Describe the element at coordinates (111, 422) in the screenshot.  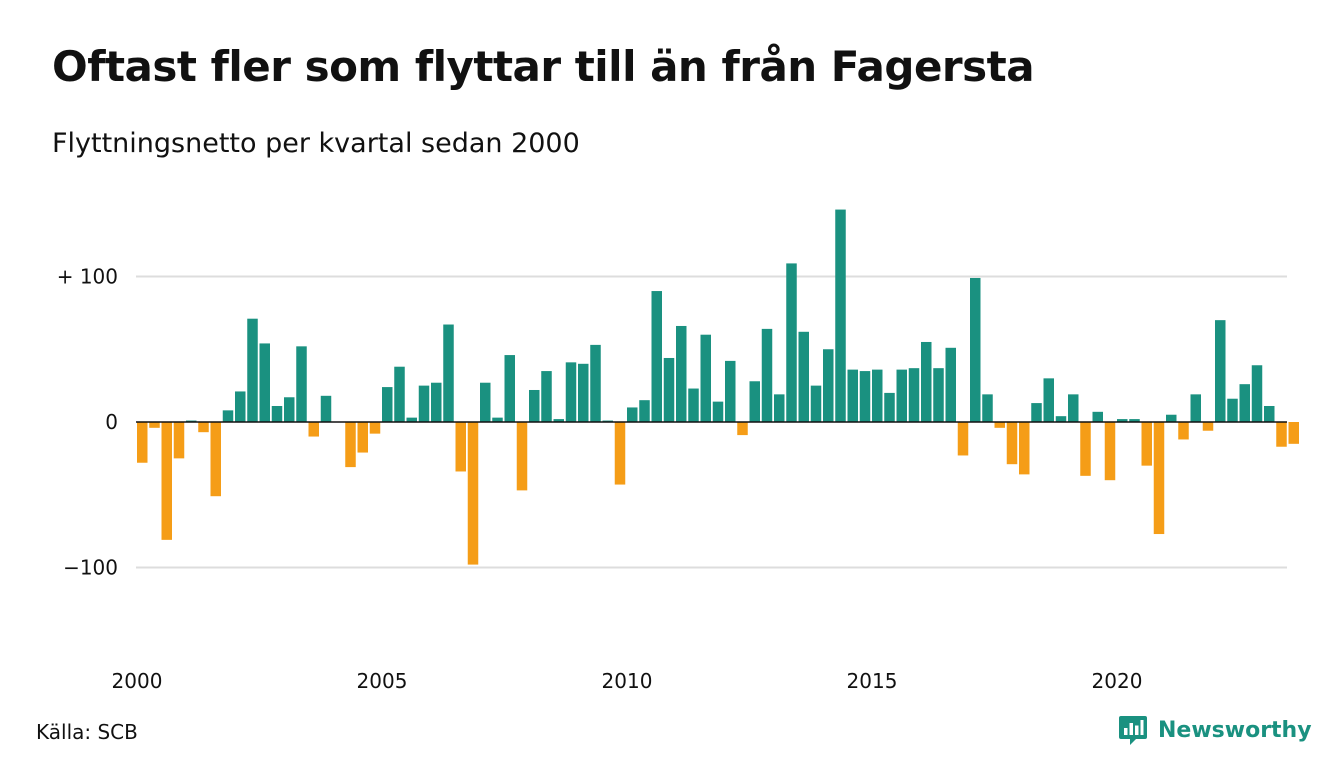
I see `y-tick-label: 0` at that location.